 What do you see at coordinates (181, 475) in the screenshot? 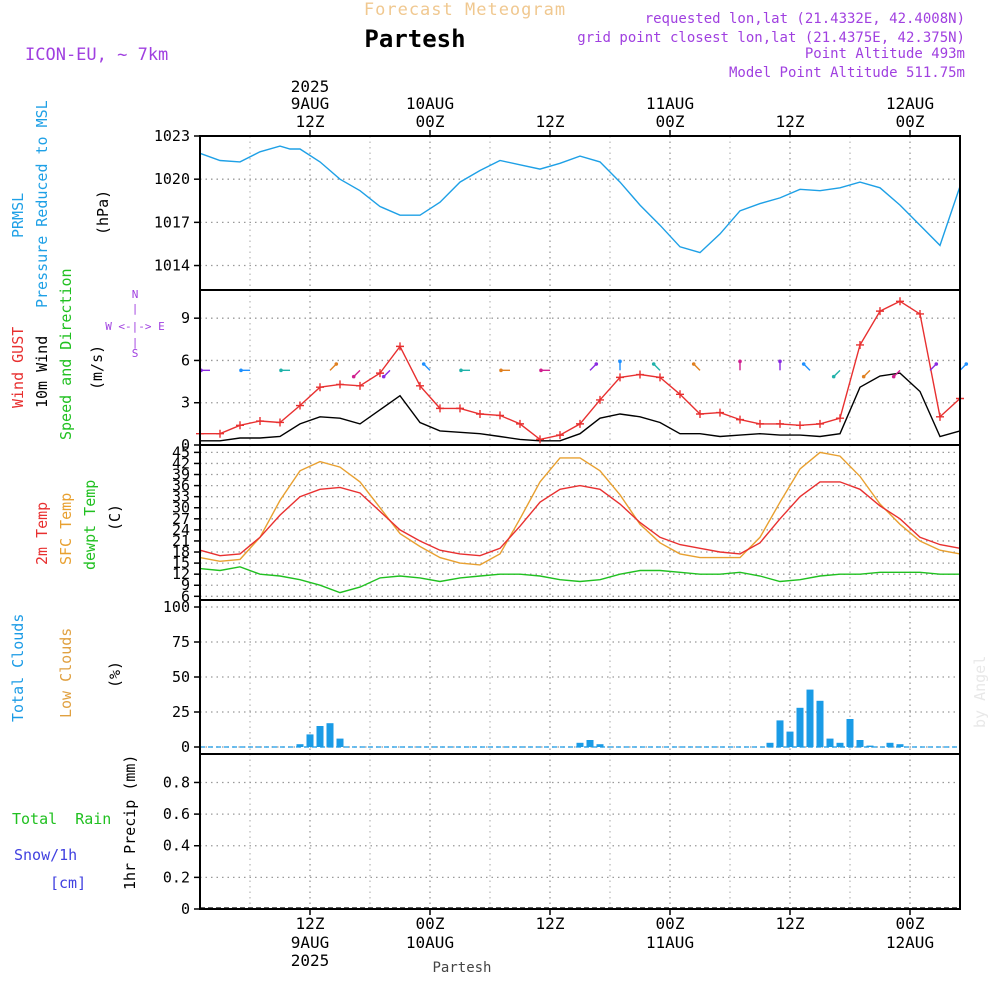
I see `y-tick-label: 39` at bounding box center [181, 475].